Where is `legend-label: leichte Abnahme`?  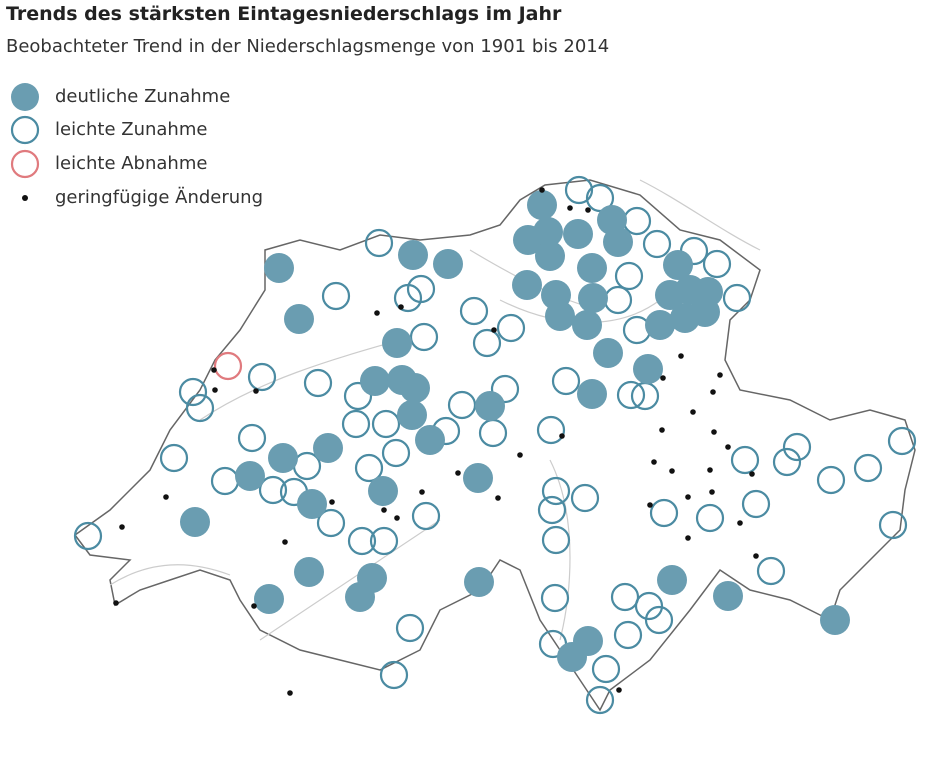
legend-label: leichte Abnahme is located at coordinates (131, 163).